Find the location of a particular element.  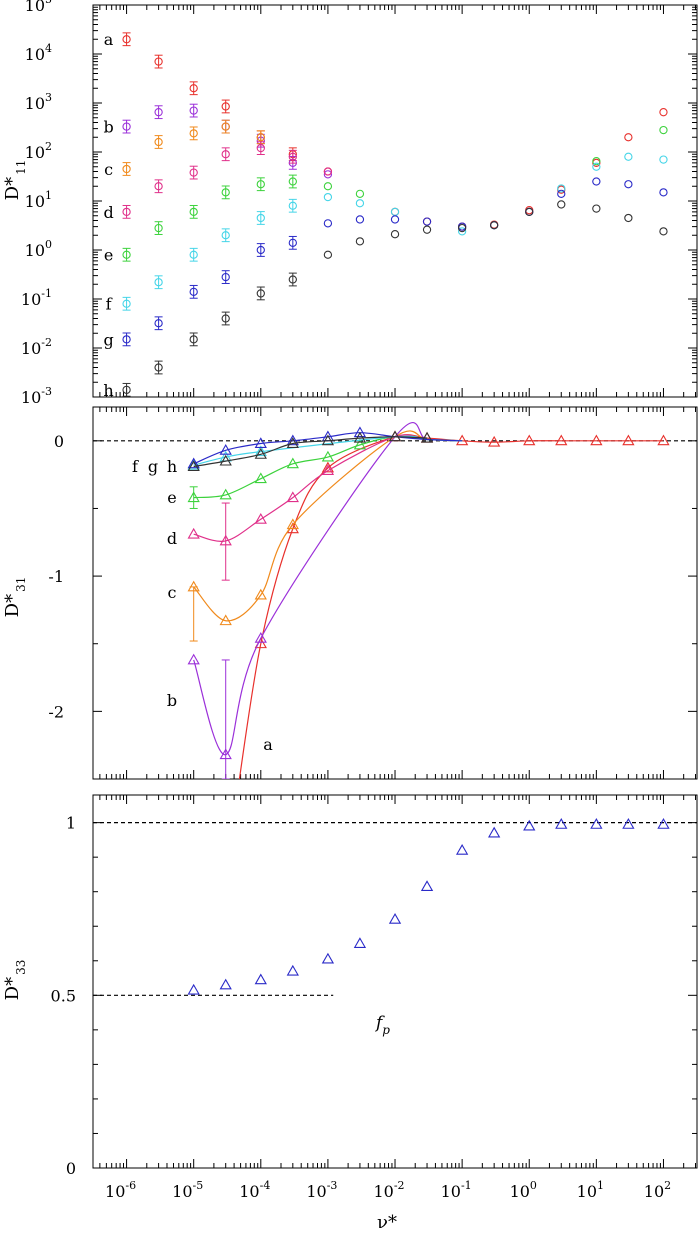

y-tick-label: 0 is located at coordinates (59, 441).